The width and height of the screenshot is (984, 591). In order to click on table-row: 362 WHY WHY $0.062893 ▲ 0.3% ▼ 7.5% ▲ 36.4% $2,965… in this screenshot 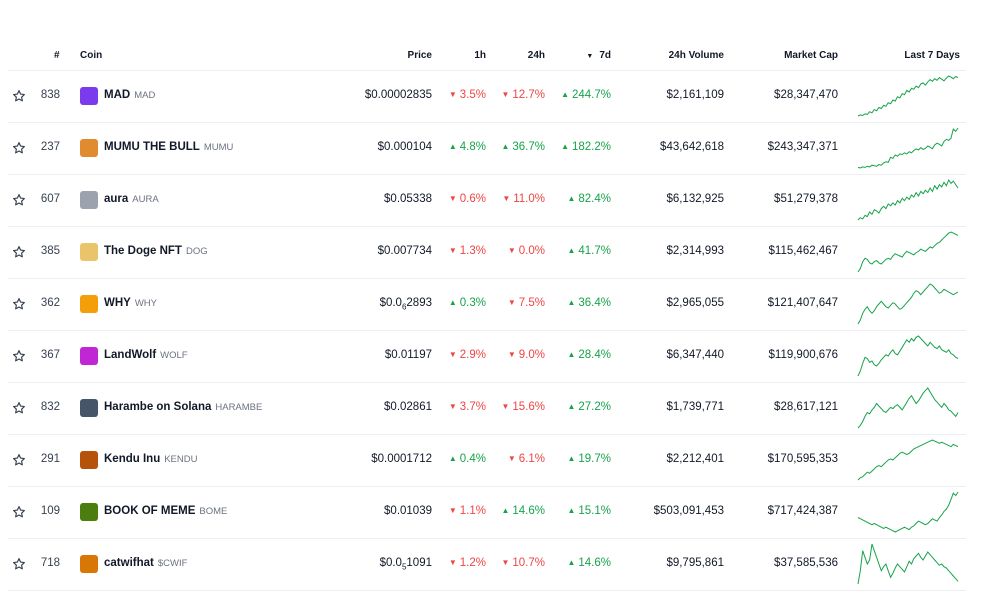, I will do `click(487, 305)`.